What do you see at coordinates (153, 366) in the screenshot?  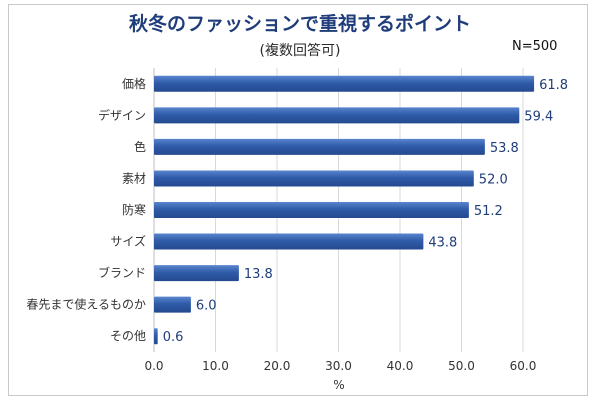 I see `x-tick-label: 0.0` at bounding box center [153, 366].